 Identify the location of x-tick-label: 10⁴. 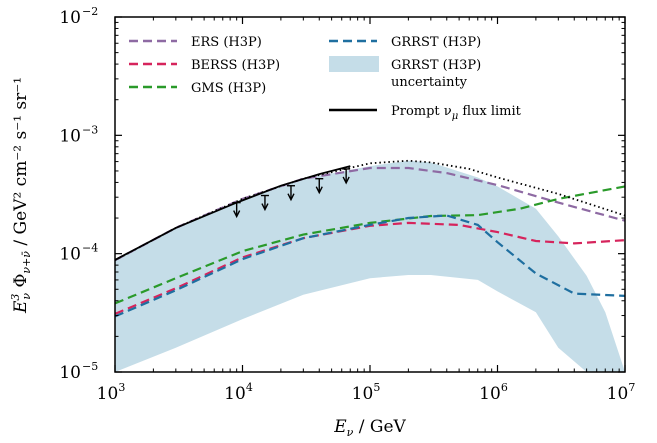
(238, 392).